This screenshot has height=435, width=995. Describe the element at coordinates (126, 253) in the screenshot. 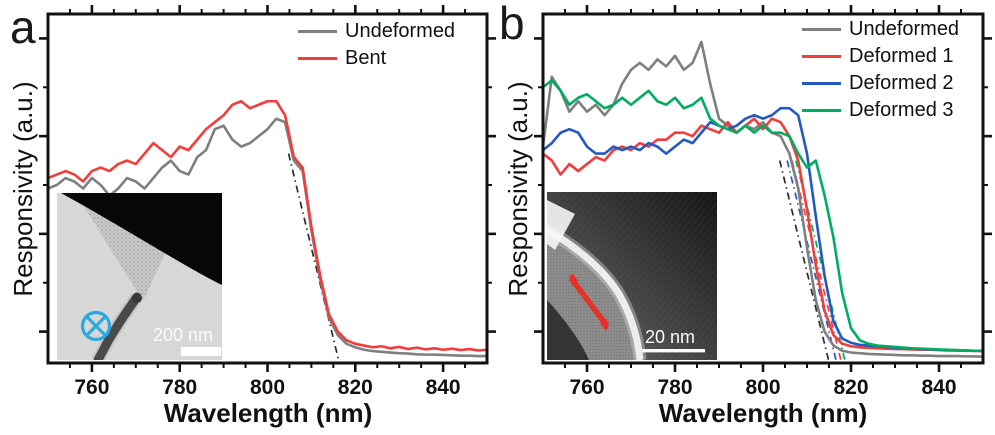

I see `tem-nanowire-cluster` at that location.